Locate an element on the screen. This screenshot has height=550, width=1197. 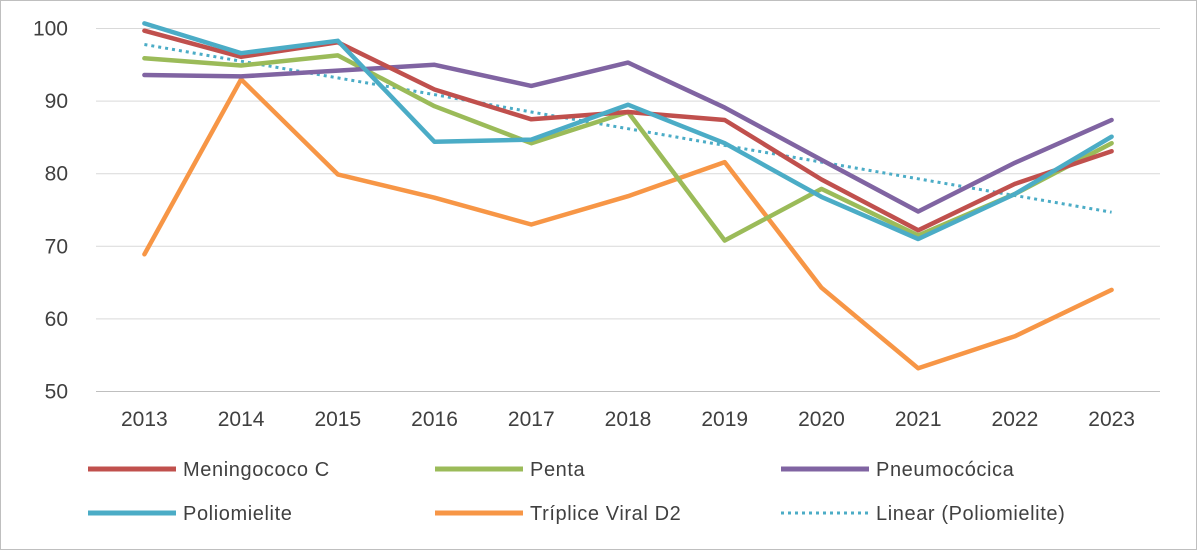
legend-label: Pneumocócica is located at coordinates (945, 470).